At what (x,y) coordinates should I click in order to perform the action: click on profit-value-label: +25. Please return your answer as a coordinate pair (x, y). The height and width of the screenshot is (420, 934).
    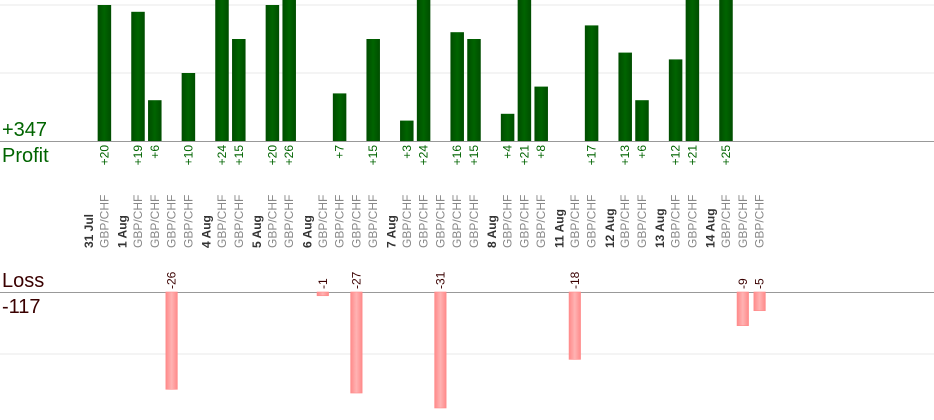
    Looking at the image, I should click on (726, 155).